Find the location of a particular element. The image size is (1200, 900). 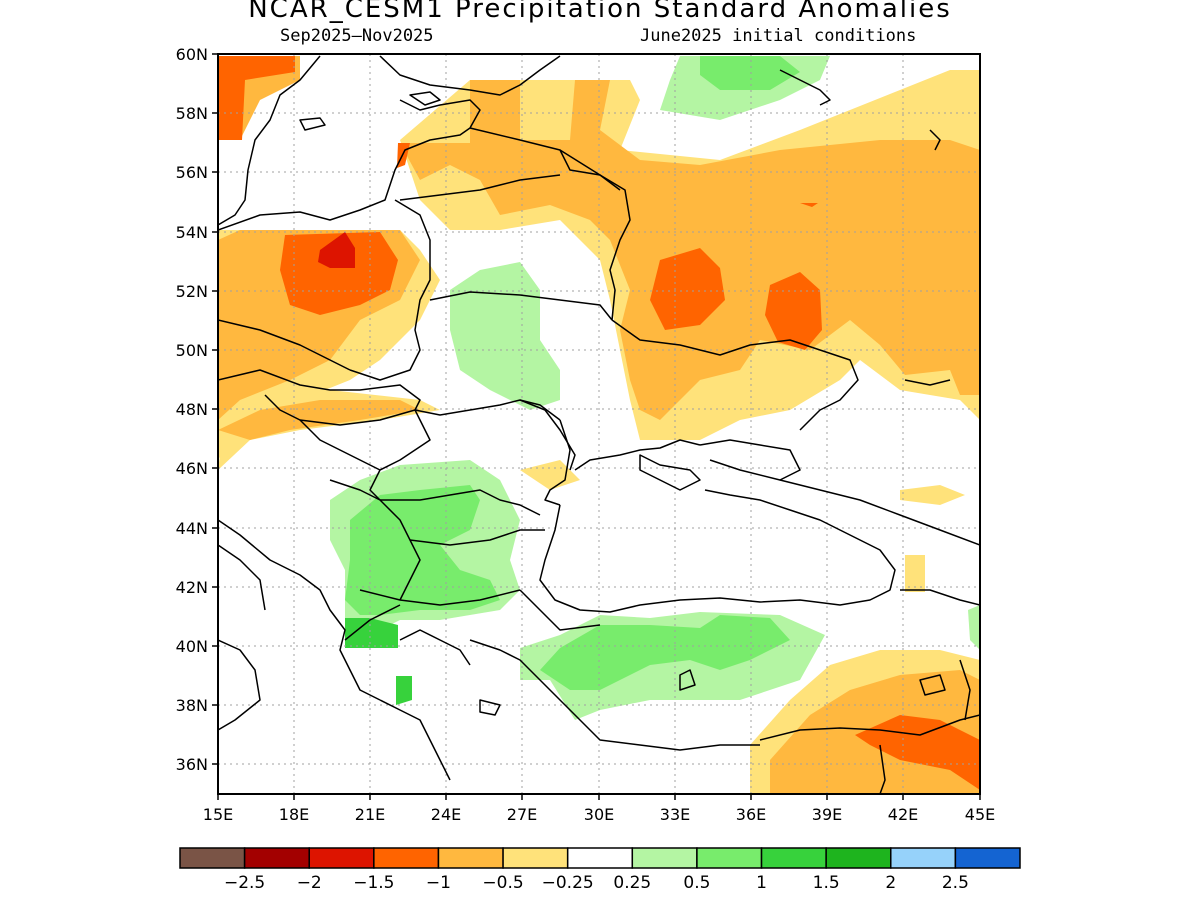

lon-label: 21E is located at coordinates (370, 814).